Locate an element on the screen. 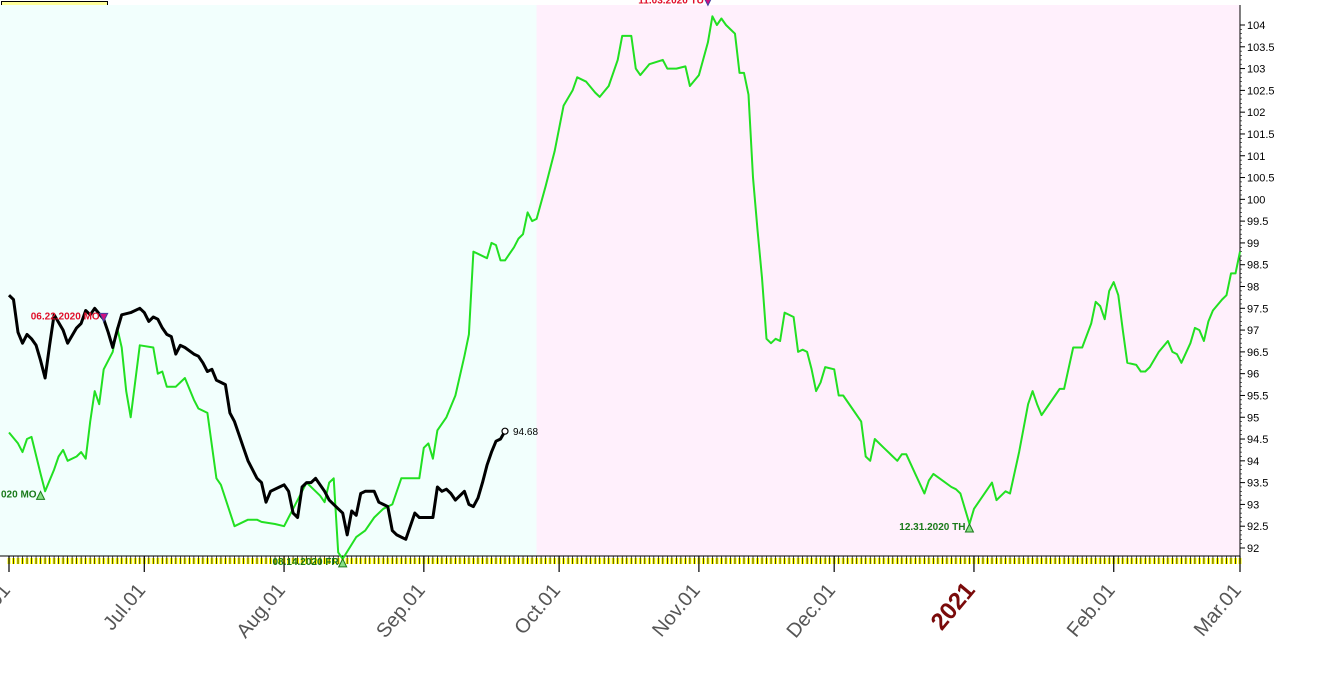 The image size is (1319, 689). y-tick-label: 99.5 is located at coordinates (1257, 222).